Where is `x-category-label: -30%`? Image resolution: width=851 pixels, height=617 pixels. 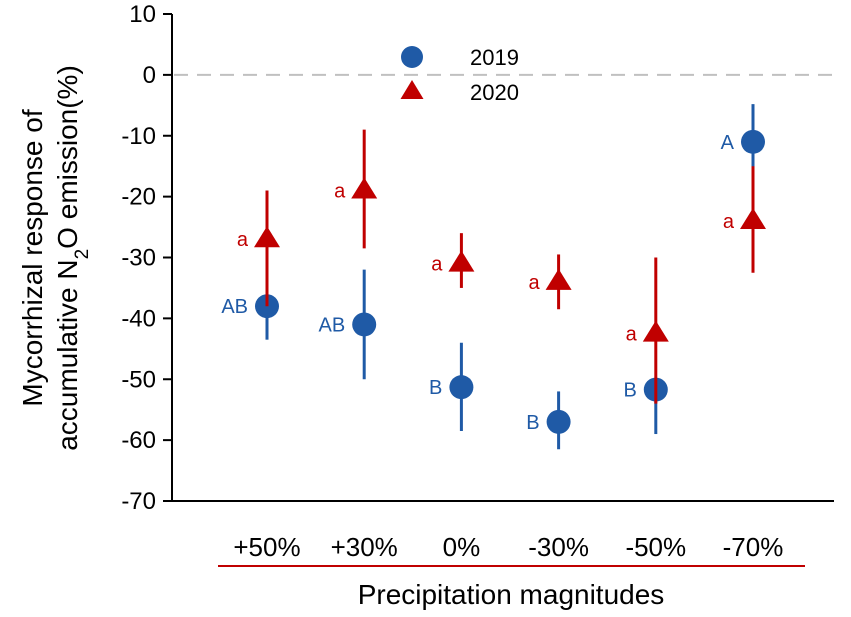 x-category-label: -30% is located at coordinates (558, 547).